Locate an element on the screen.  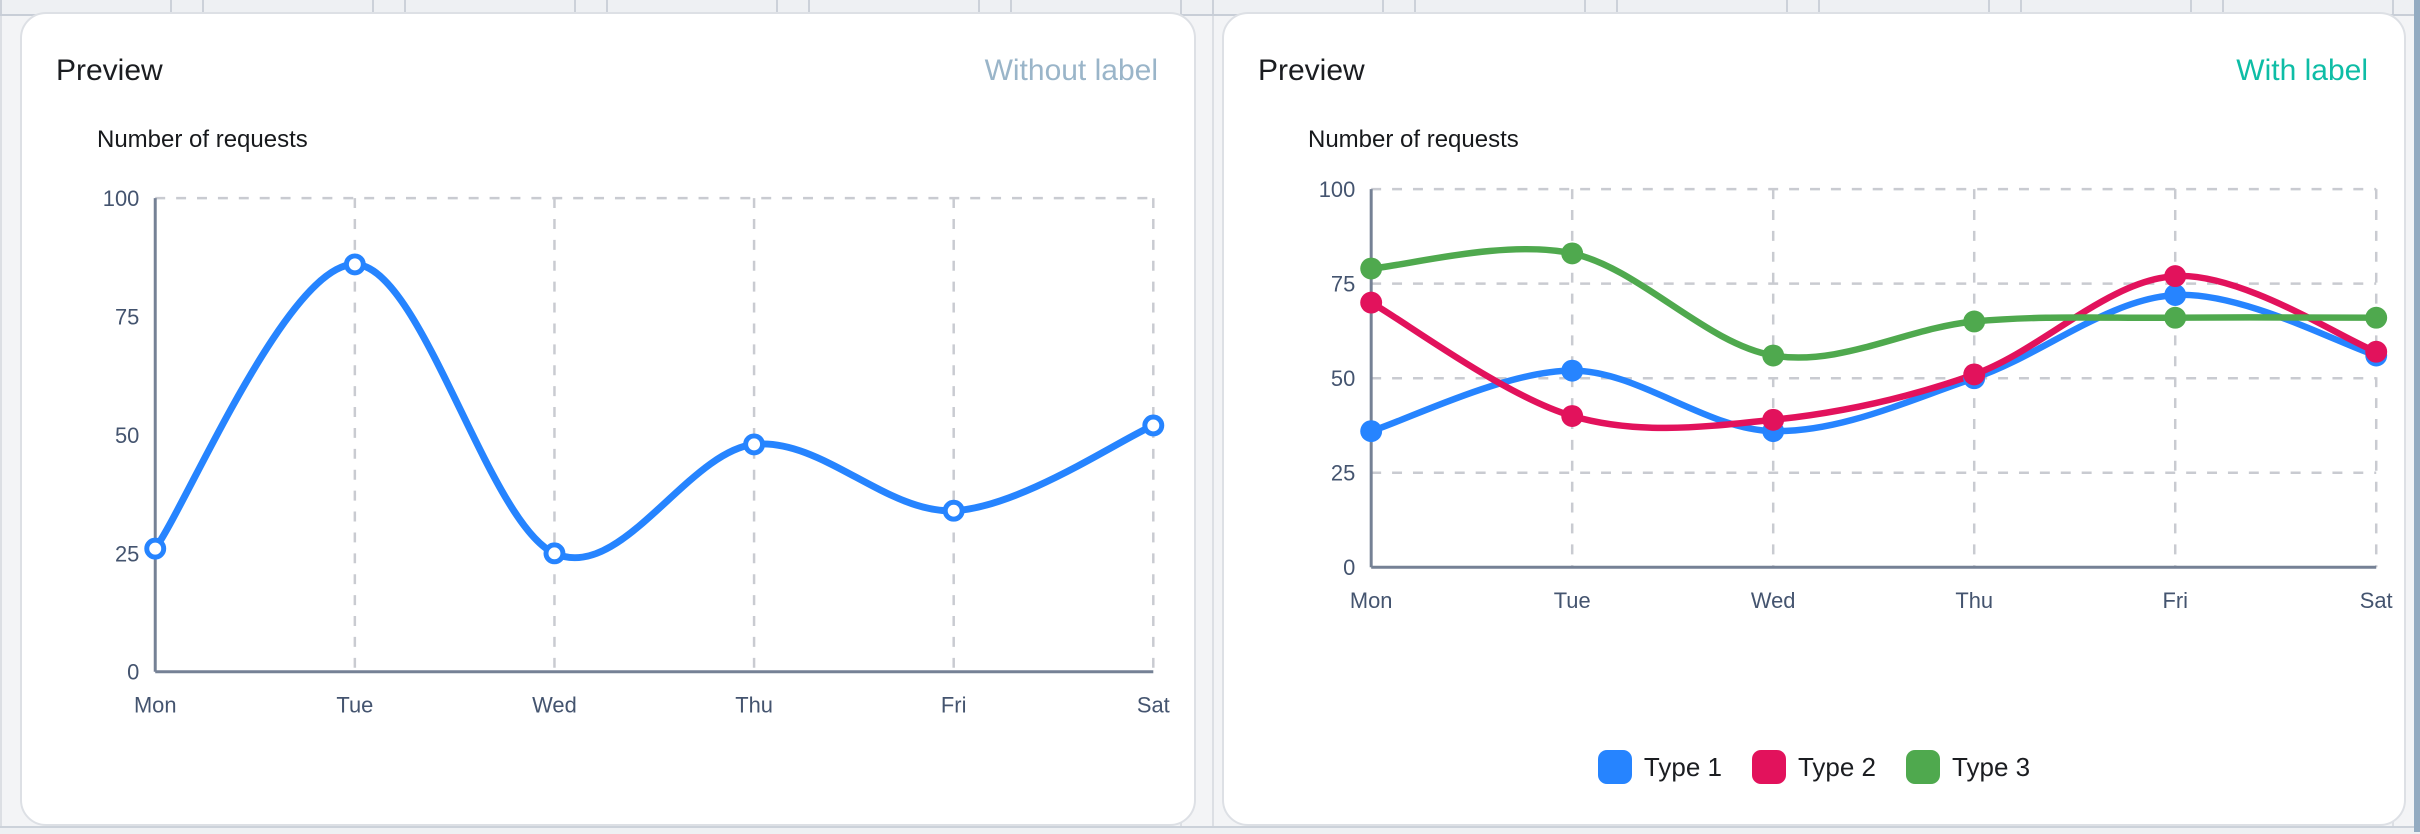
background-table-footer-strip is located at coordinates (1210, 830).